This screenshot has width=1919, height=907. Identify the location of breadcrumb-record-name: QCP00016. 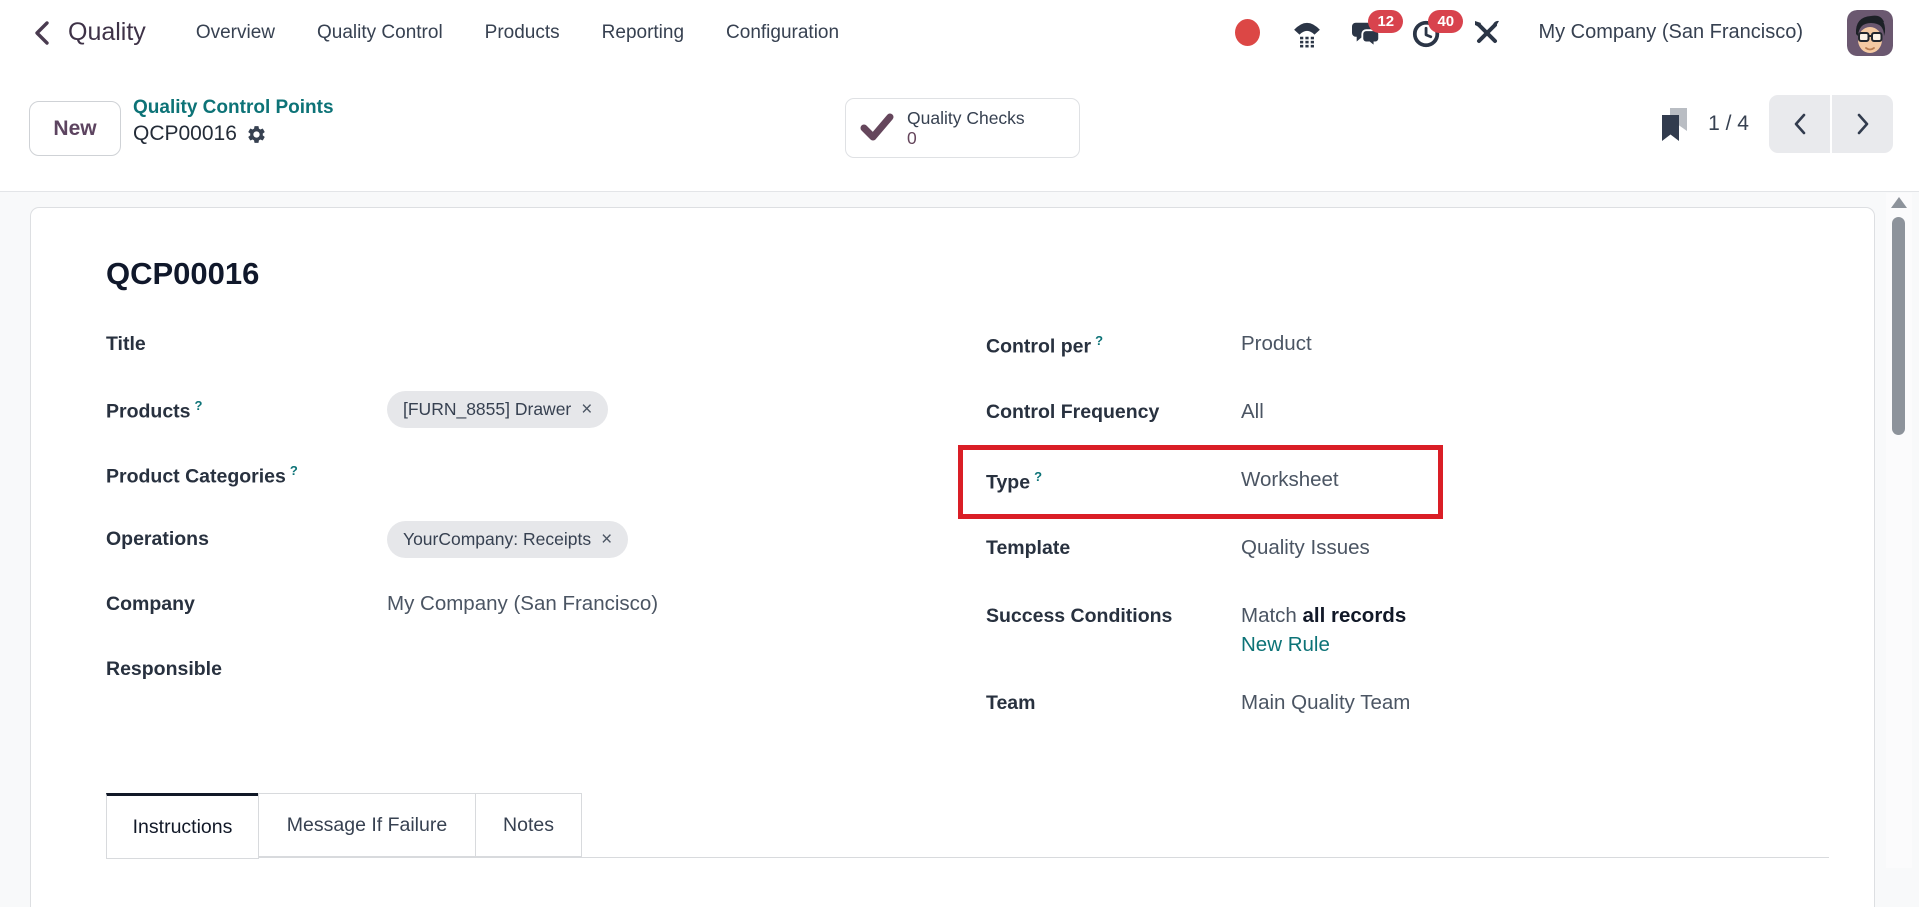
(185, 133).